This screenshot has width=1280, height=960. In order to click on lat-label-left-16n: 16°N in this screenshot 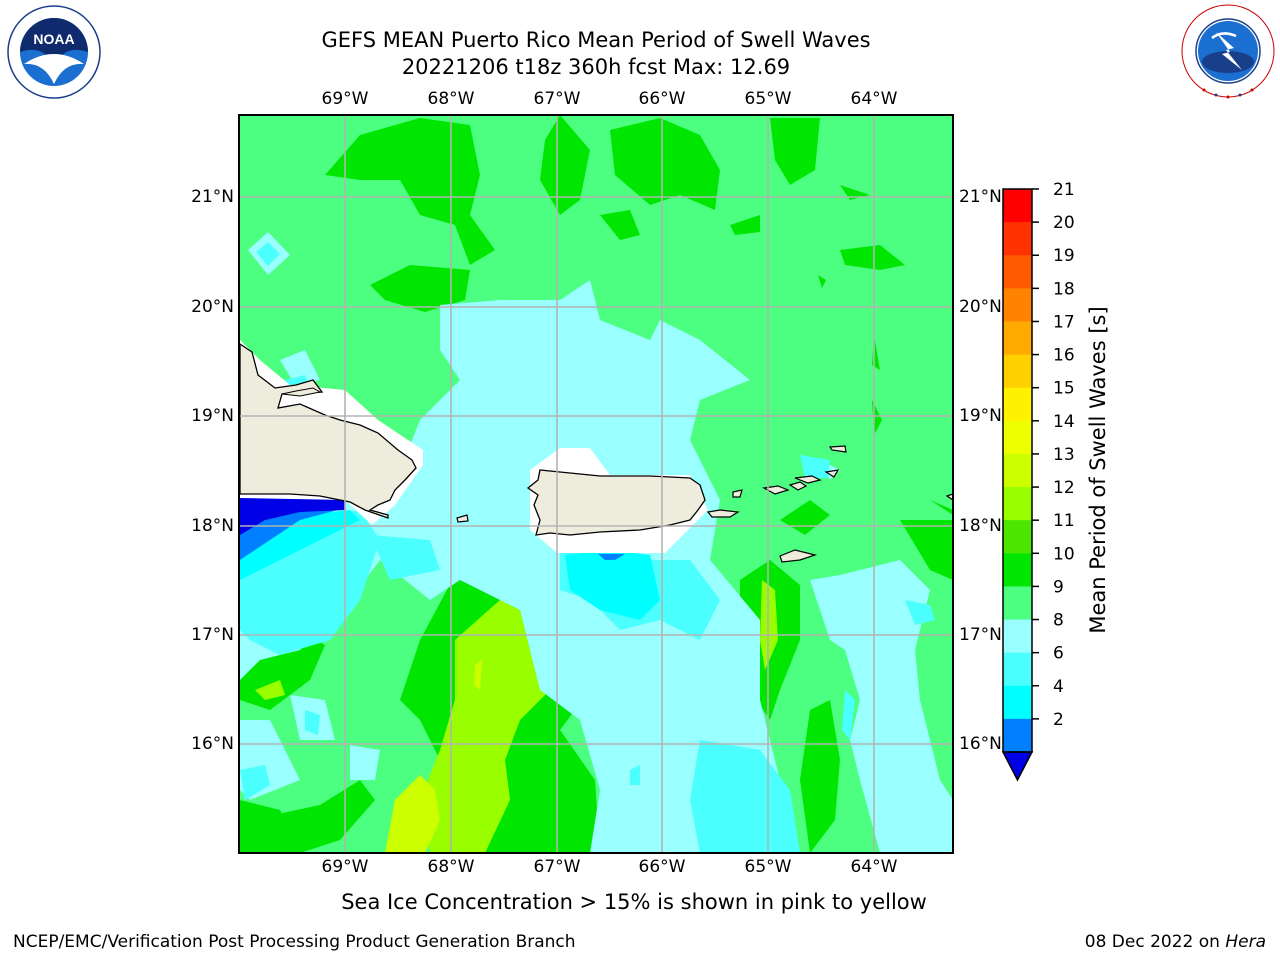, I will do `click(212, 744)`.